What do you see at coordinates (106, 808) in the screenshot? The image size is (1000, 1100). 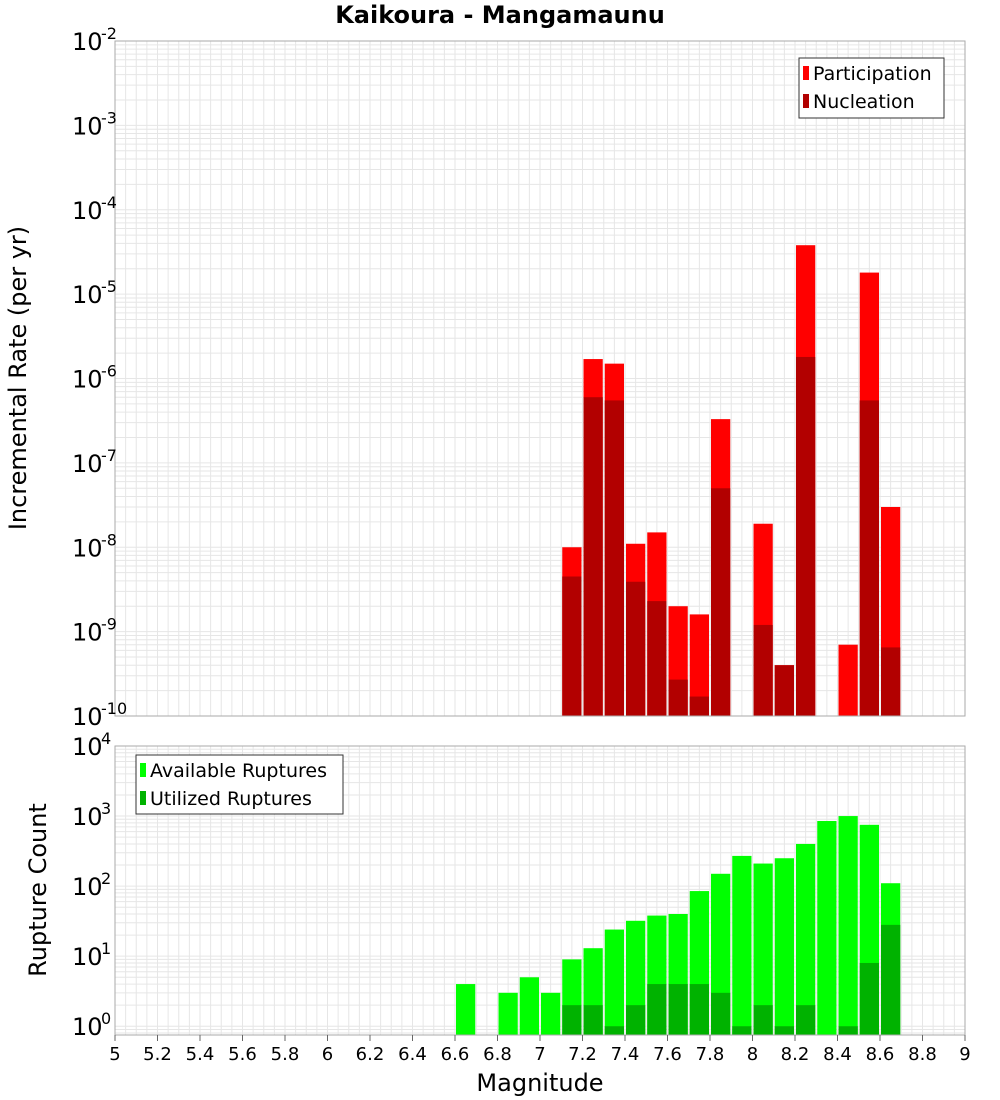 I see `count-y-tick-exponent: 3` at bounding box center [106, 808].